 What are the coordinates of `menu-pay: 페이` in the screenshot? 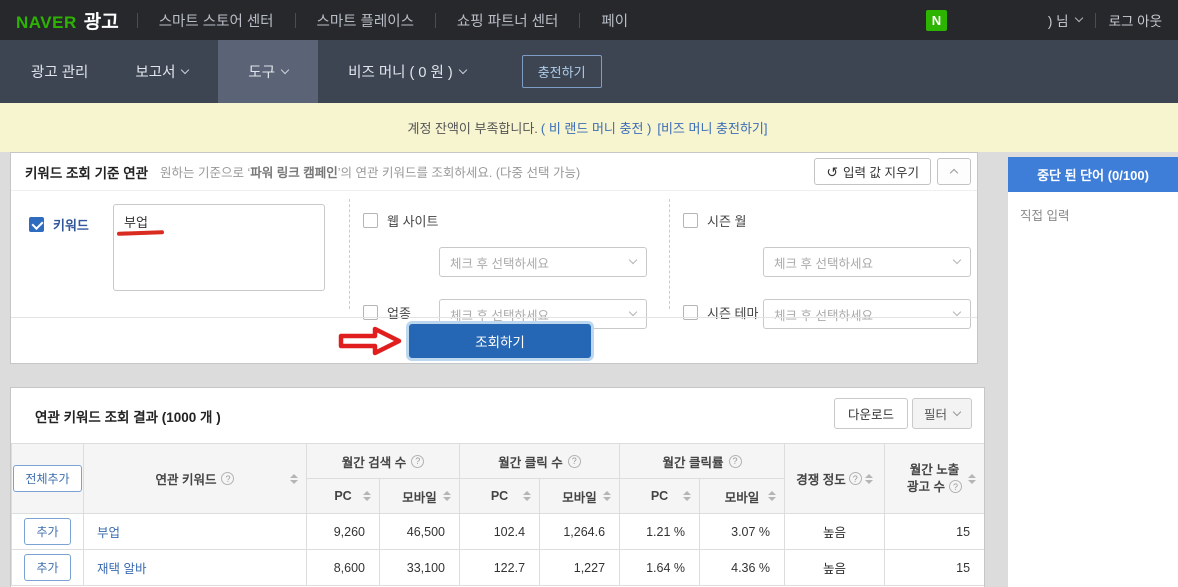 It's located at (615, 21).